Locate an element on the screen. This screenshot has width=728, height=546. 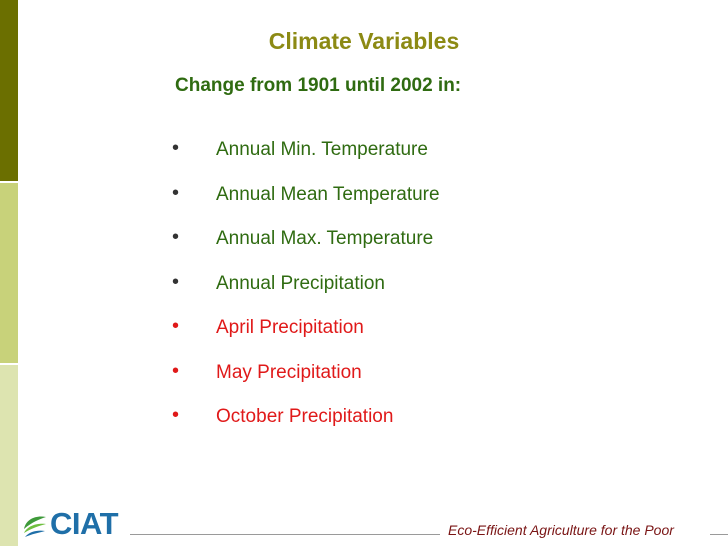
list-item: • April Precipitation is located at coordinates (306, 336).